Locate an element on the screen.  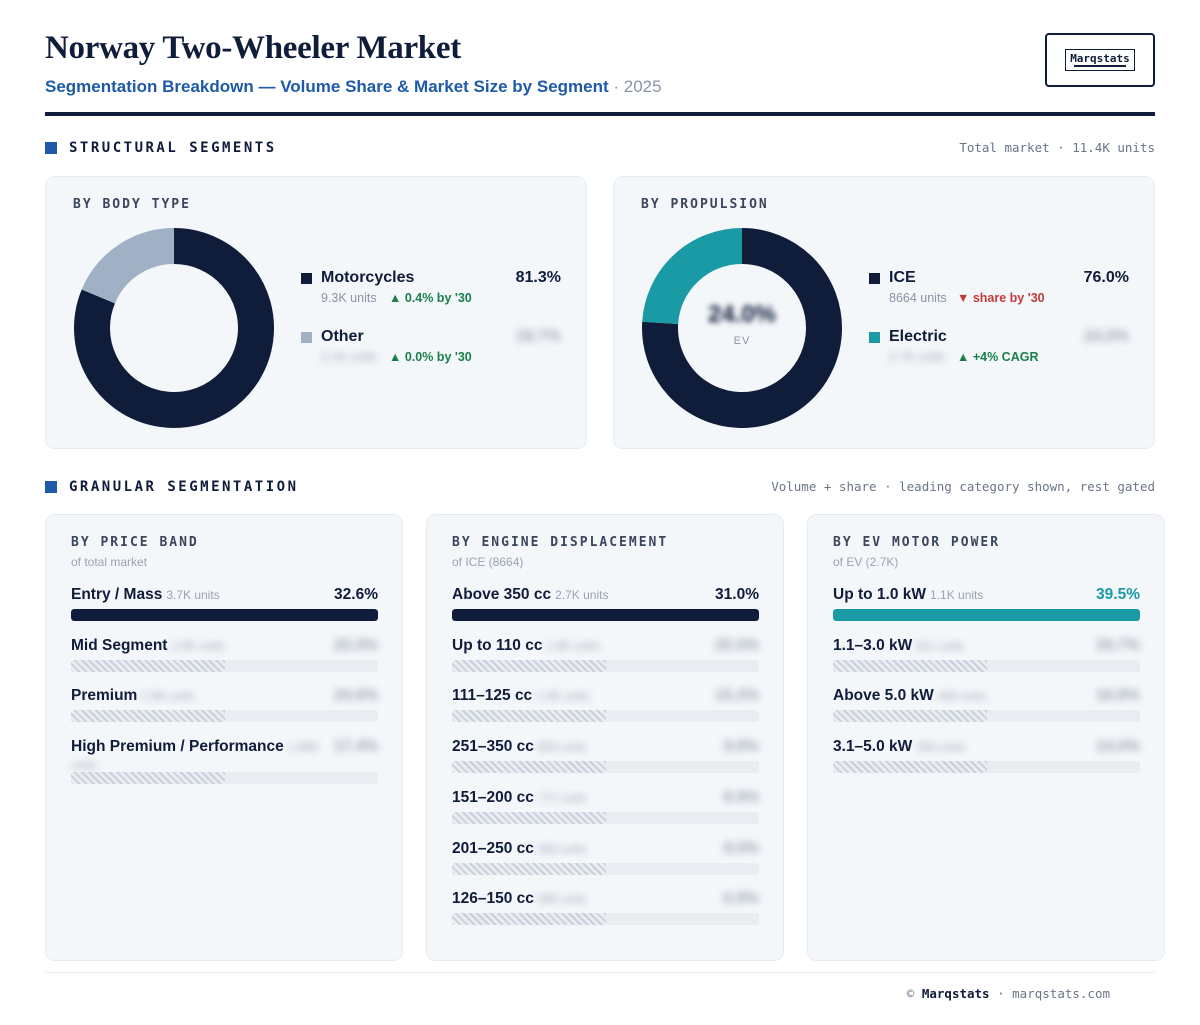
bar-label-text: 111–125 cc is located at coordinates (492, 696).